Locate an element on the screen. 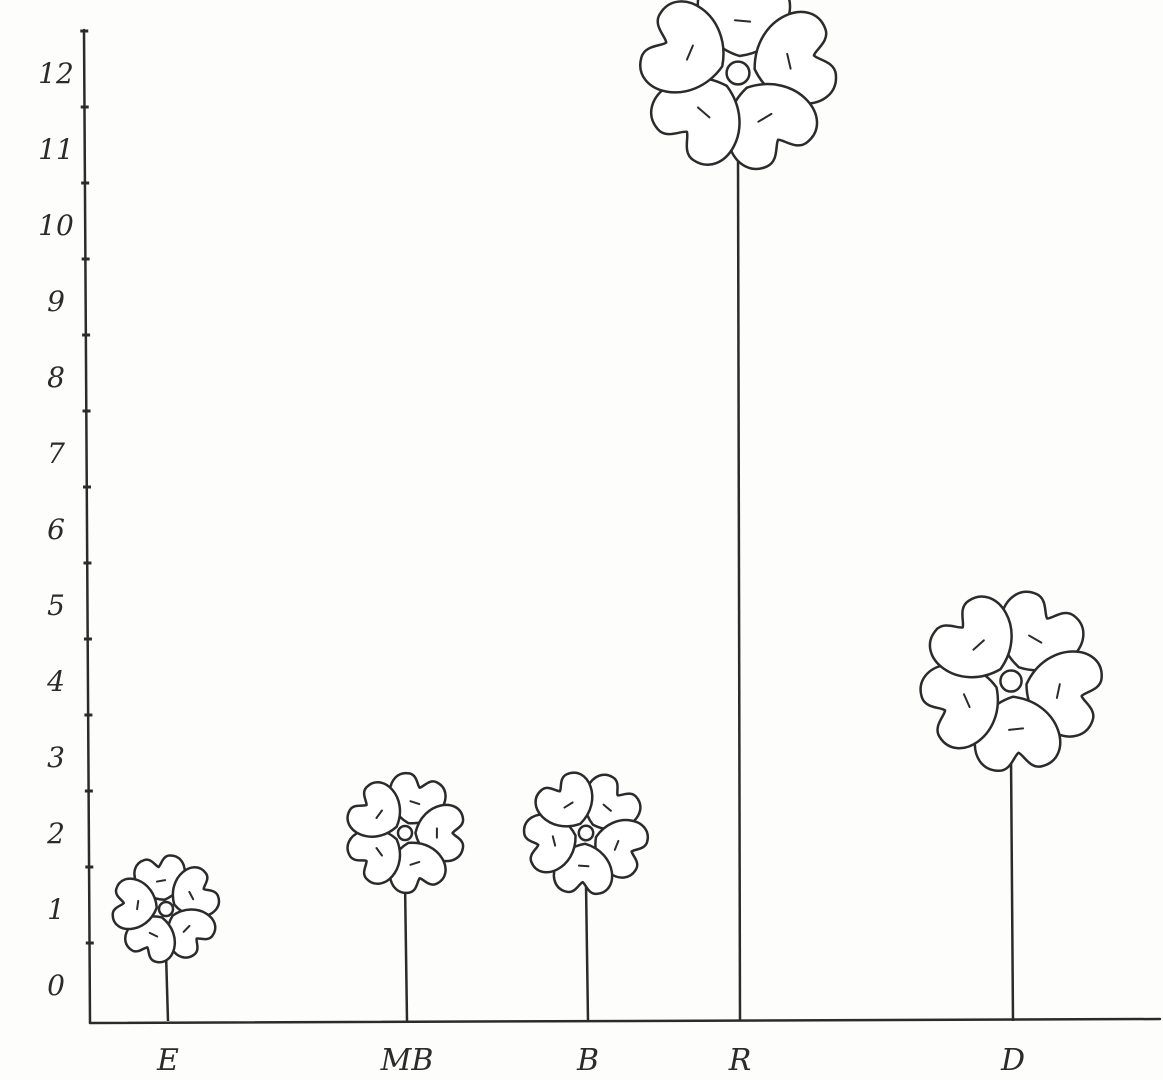 This screenshot has width=1163, height=1080. y-tick-label: 0 is located at coordinates (56, 985).